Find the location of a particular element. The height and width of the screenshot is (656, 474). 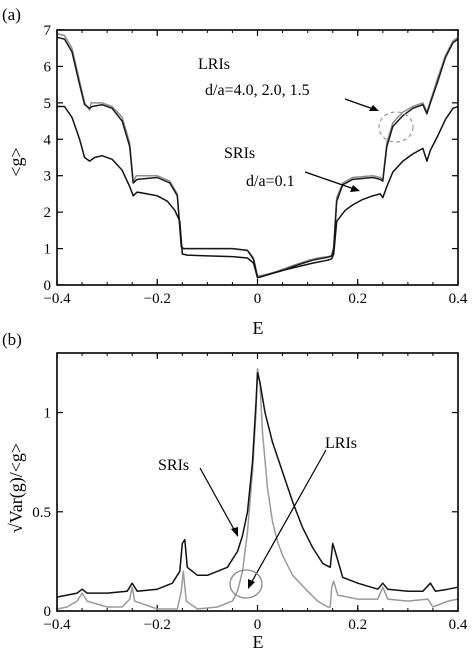

y-tick-label-b: 0.5 is located at coordinates (41, 513).